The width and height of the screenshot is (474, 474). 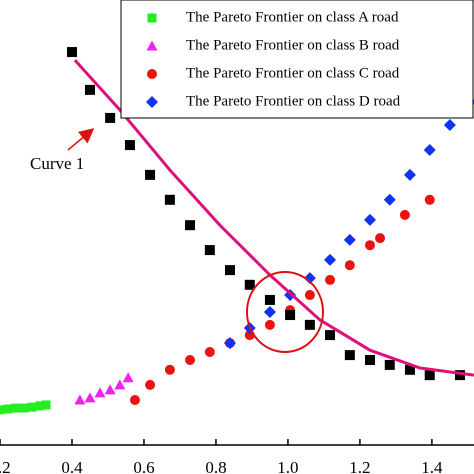 I want to click on highlight-circle, so click(x=285, y=312).